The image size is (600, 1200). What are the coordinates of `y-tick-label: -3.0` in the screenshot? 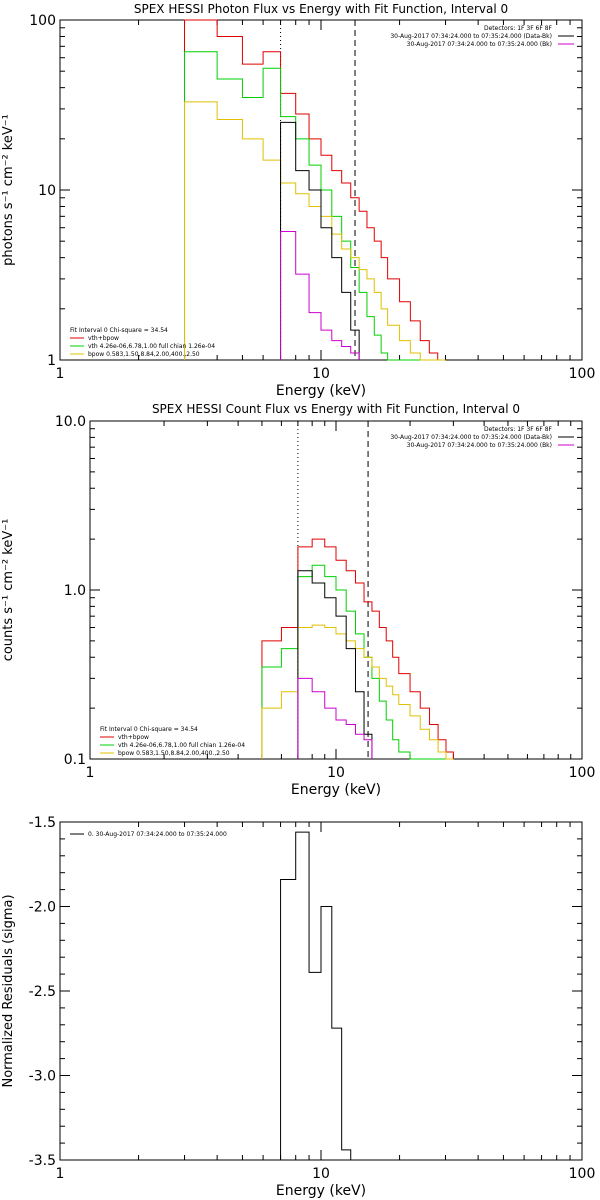 It's located at (42, 1077).